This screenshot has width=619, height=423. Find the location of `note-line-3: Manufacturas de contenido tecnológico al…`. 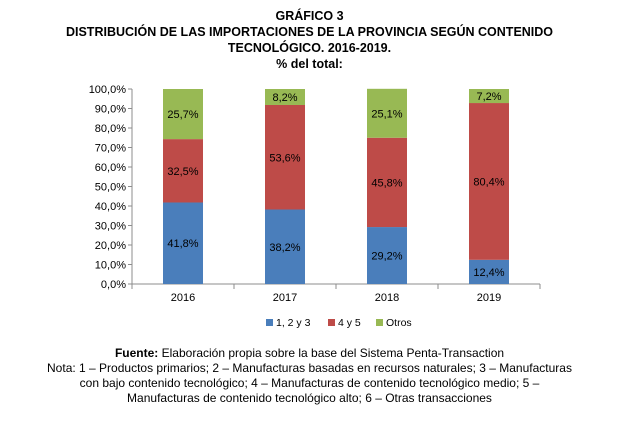

note-line-3: Manufacturas de contenido tecnológico al… is located at coordinates (309, 398).